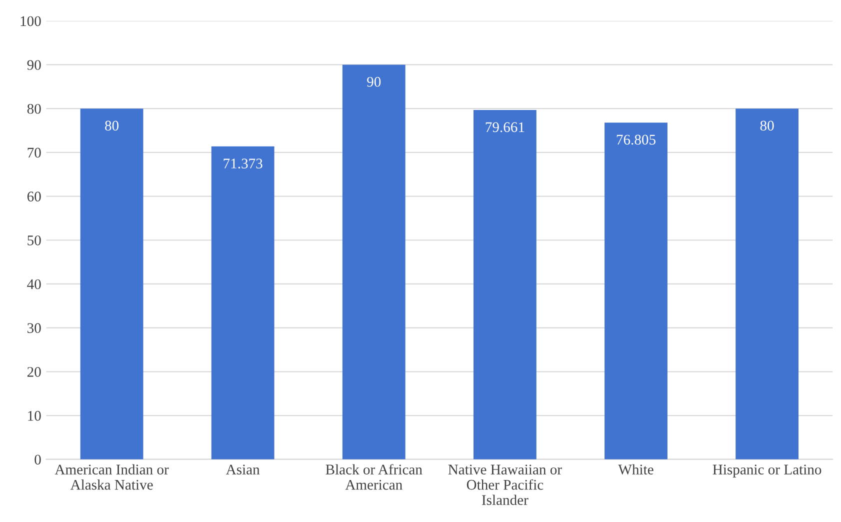  I want to click on y-tick-label: 20, so click(34, 372).